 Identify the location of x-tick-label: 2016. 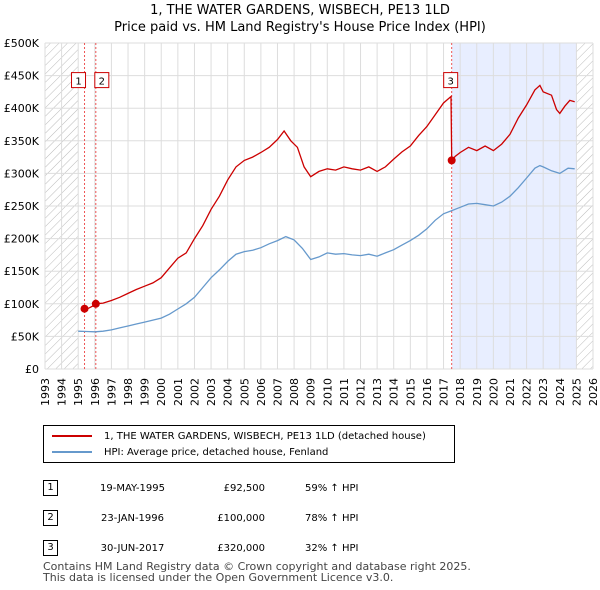
(427, 392).